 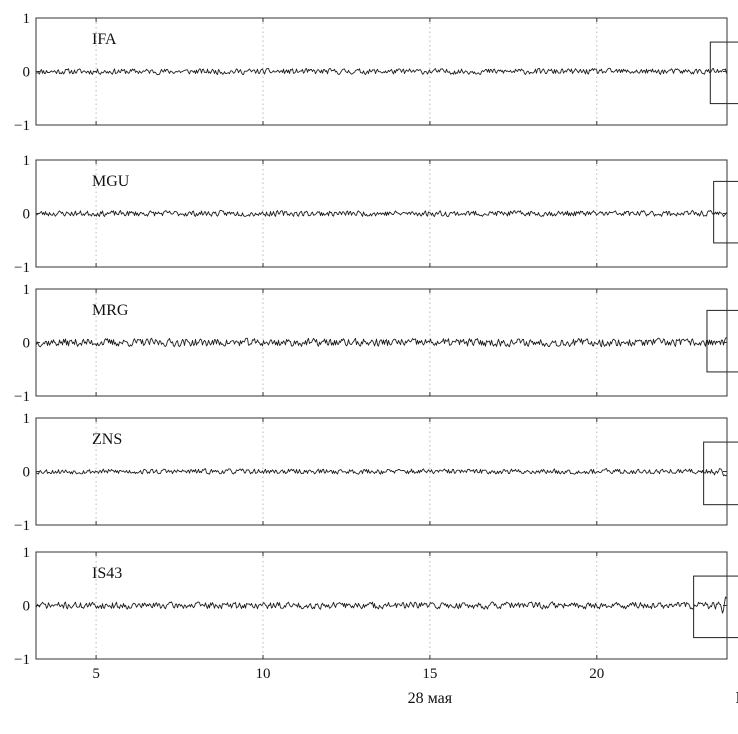 I want to click on x-tick-label: 5, so click(x=96, y=674).